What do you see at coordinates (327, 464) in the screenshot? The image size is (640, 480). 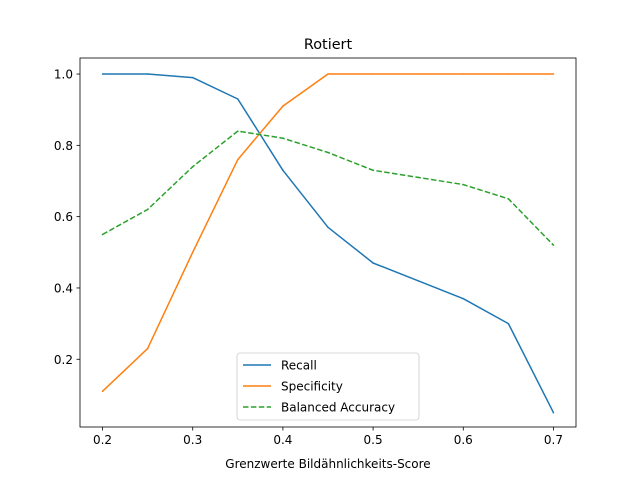 I see `x-axis-label: Grenzwerte Bildähnlichkeits-Score` at bounding box center [327, 464].